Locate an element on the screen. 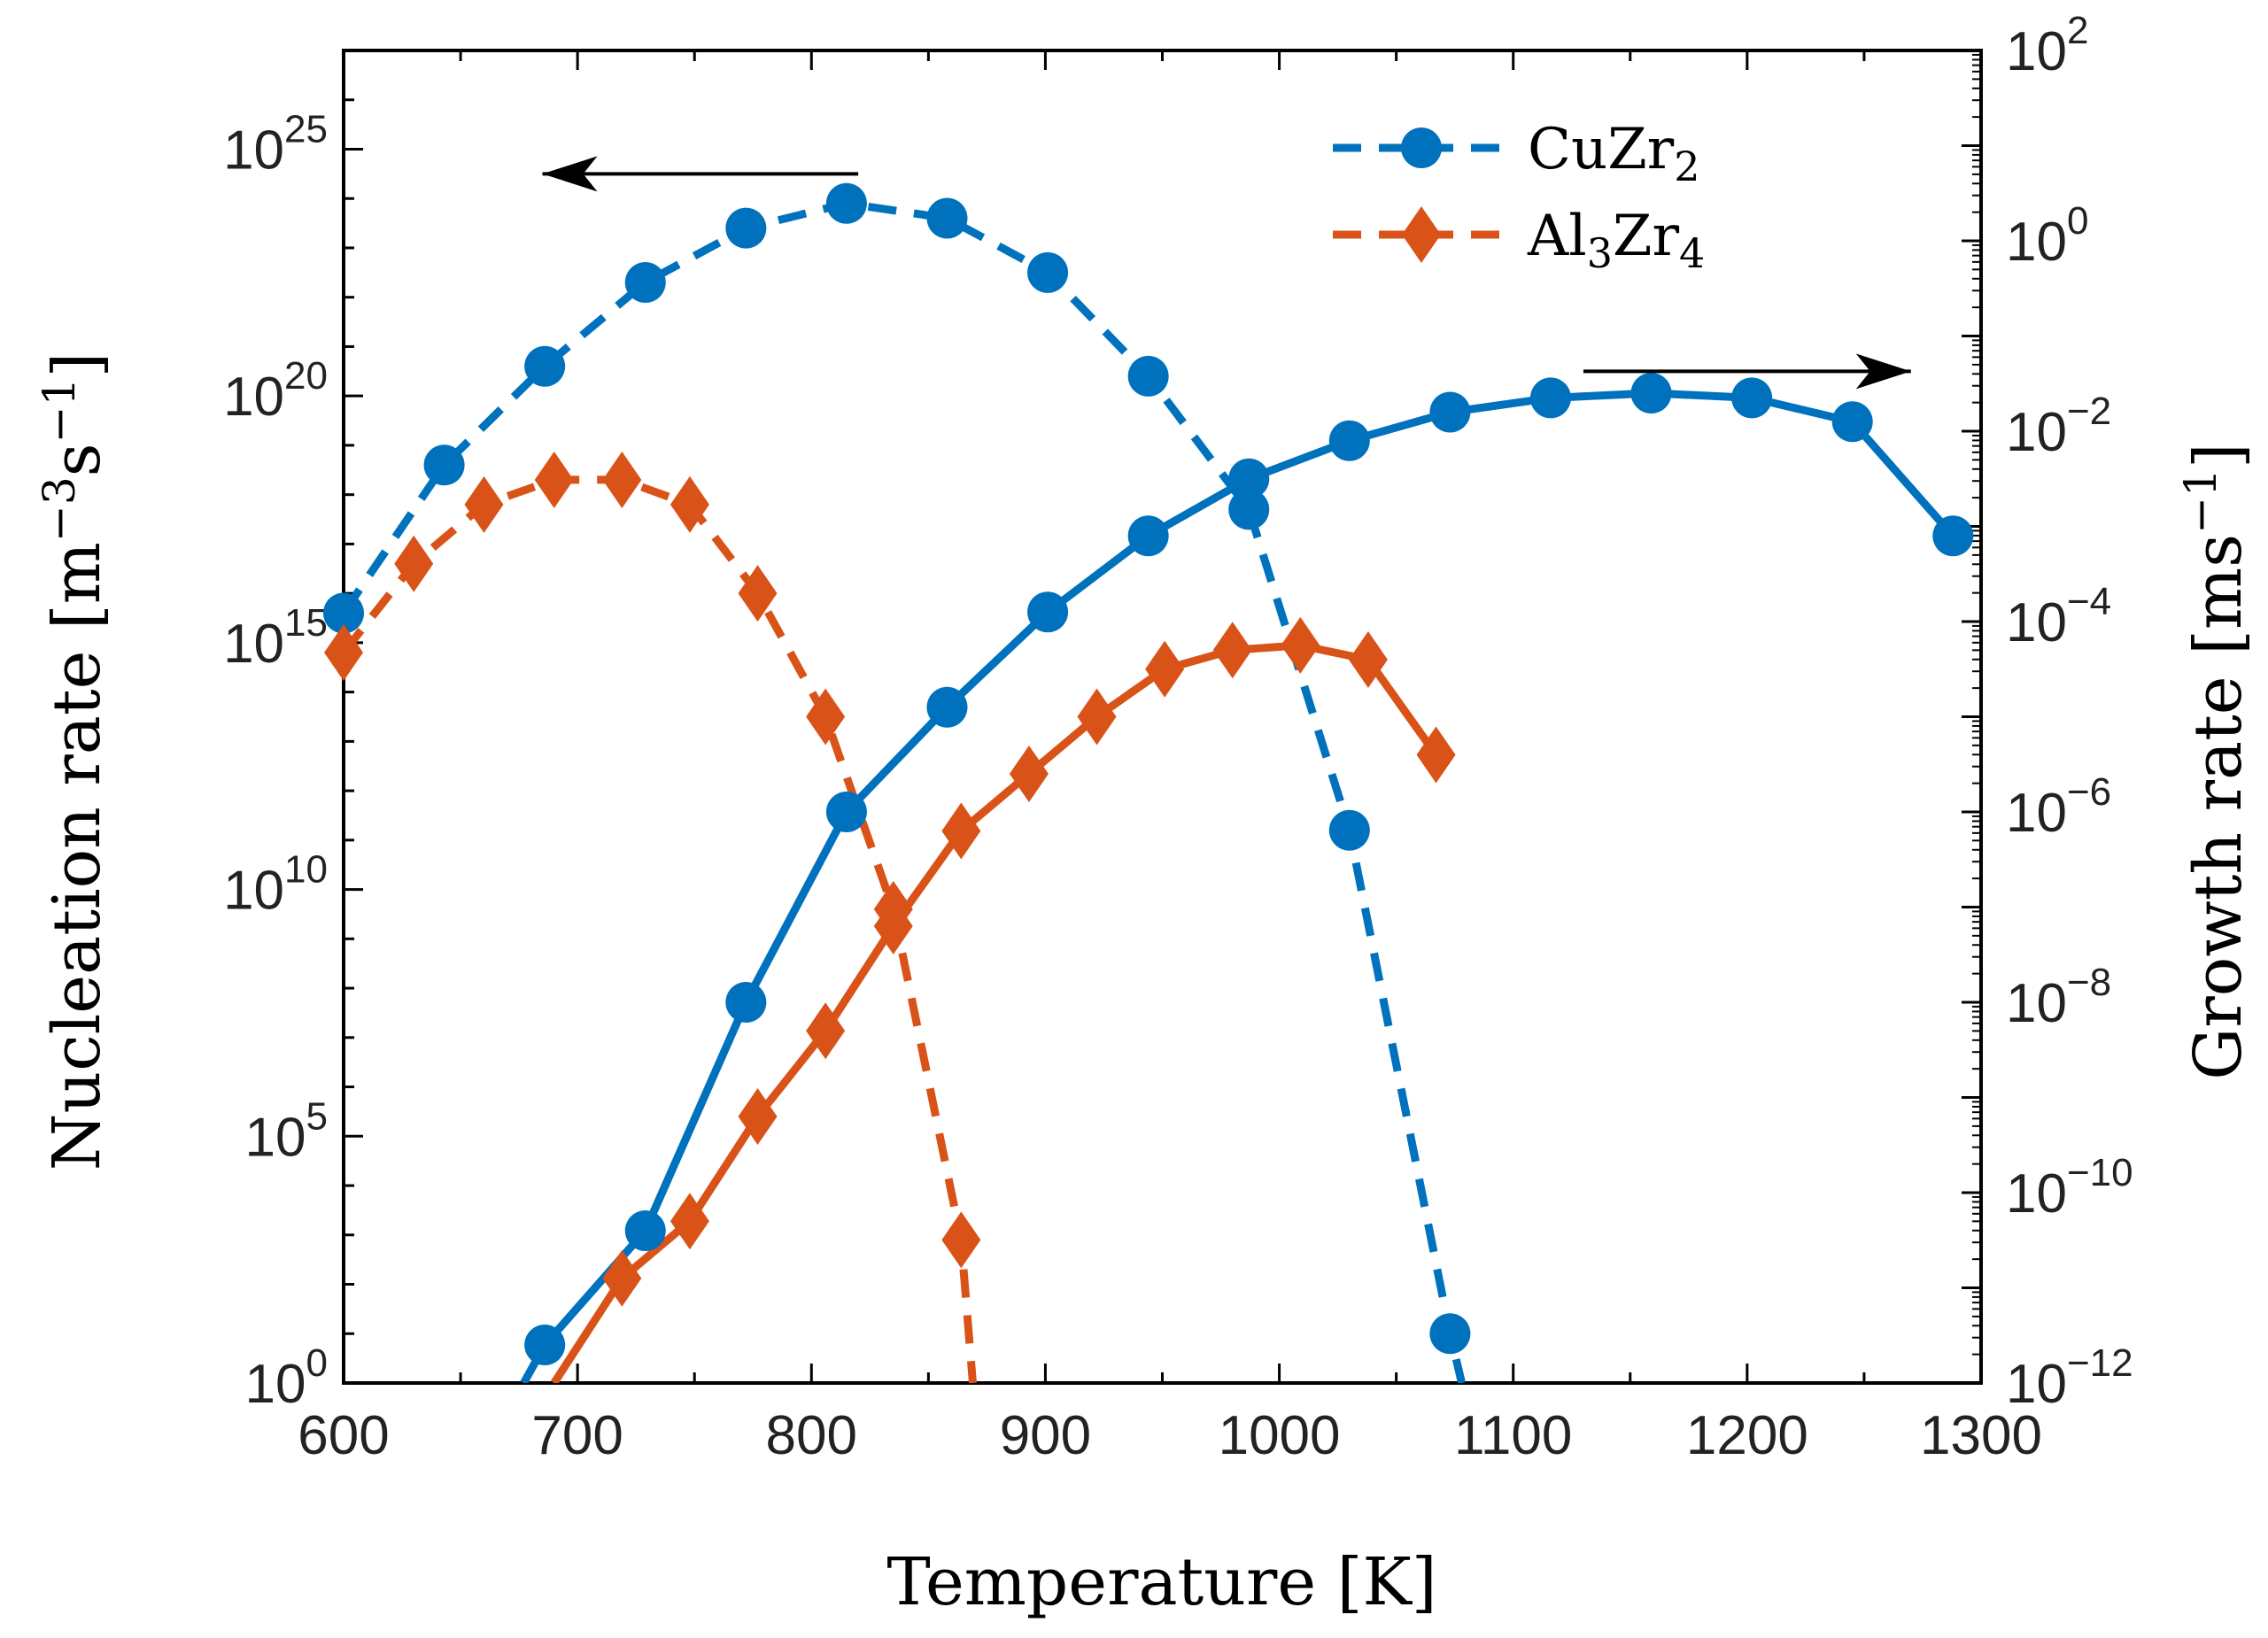  y-left-tick-label: 10¹⁰ is located at coordinates (275, 885).